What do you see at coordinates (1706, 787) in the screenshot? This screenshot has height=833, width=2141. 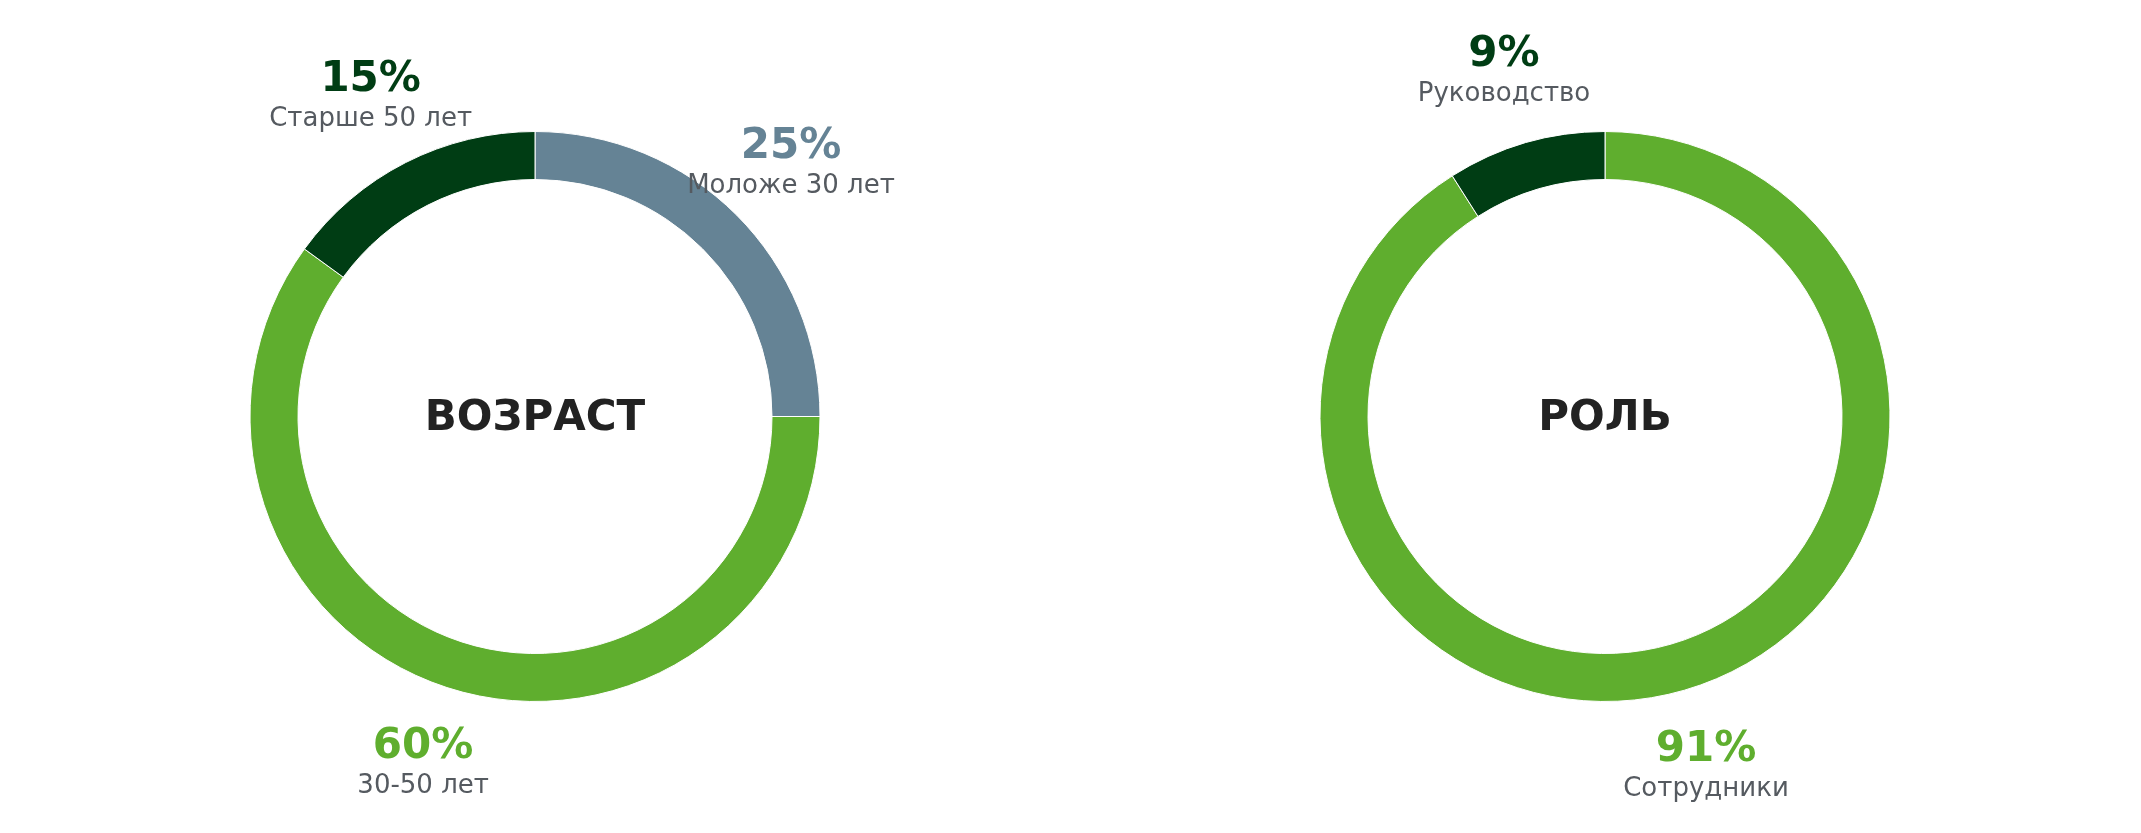 I see `slice-label: Сотрудники` at bounding box center [1706, 787].